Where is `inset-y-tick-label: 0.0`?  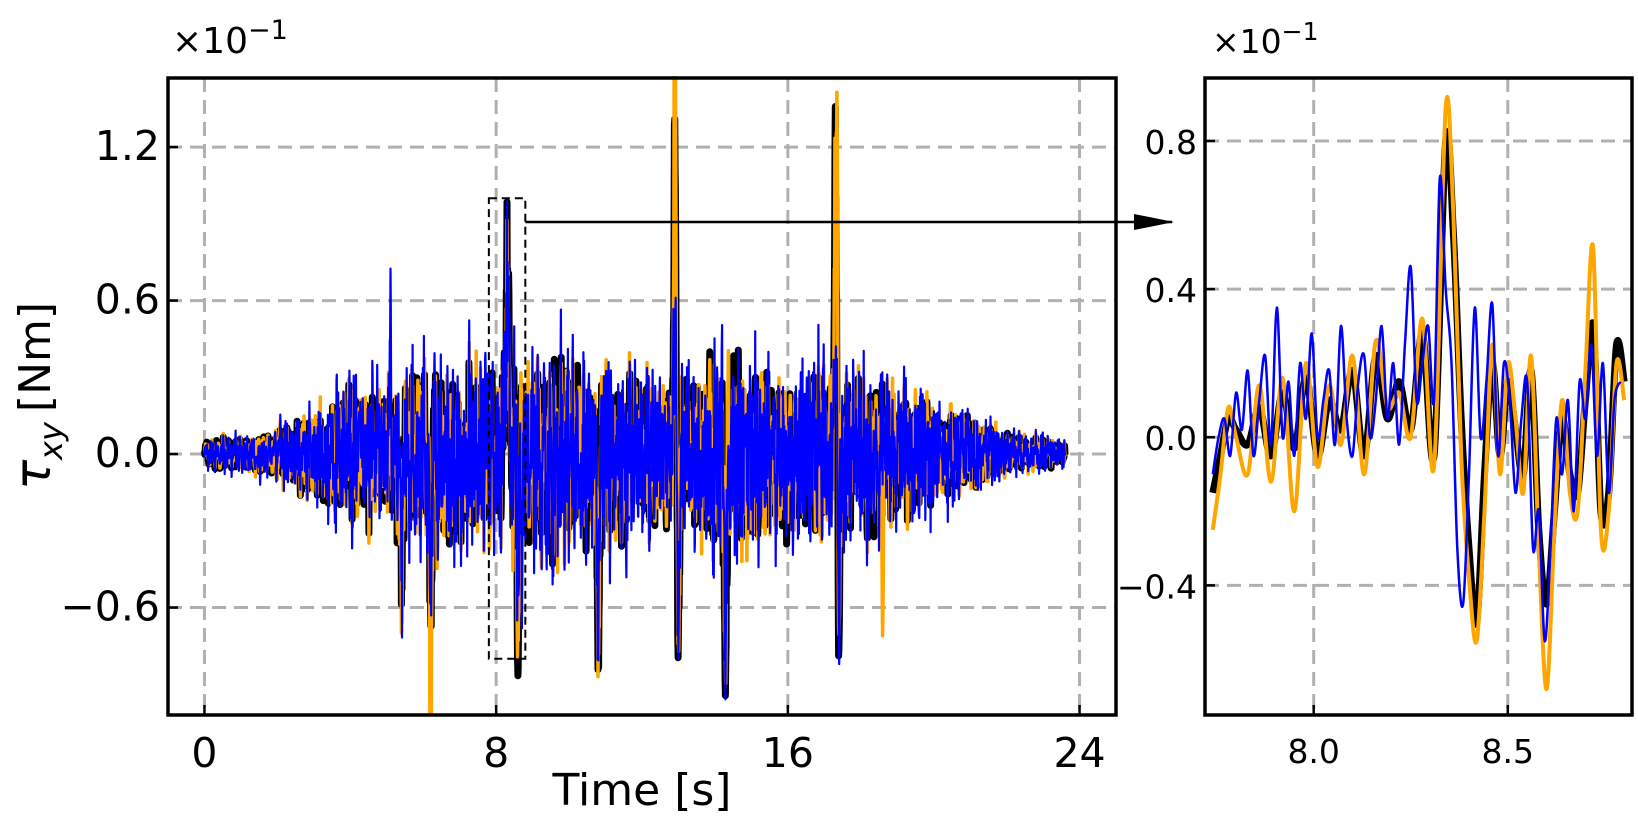 inset-y-tick-label: 0.0 is located at coordinates (1171, 438).